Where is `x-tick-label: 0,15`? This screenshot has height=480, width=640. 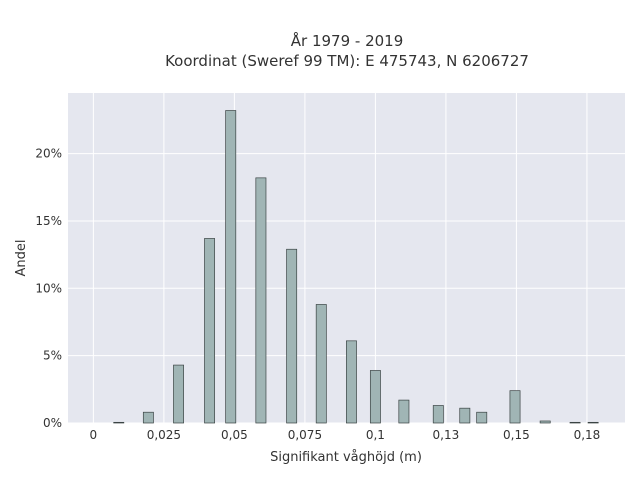
x-tick-label: 0,15 is located at coordinates (516, 435).